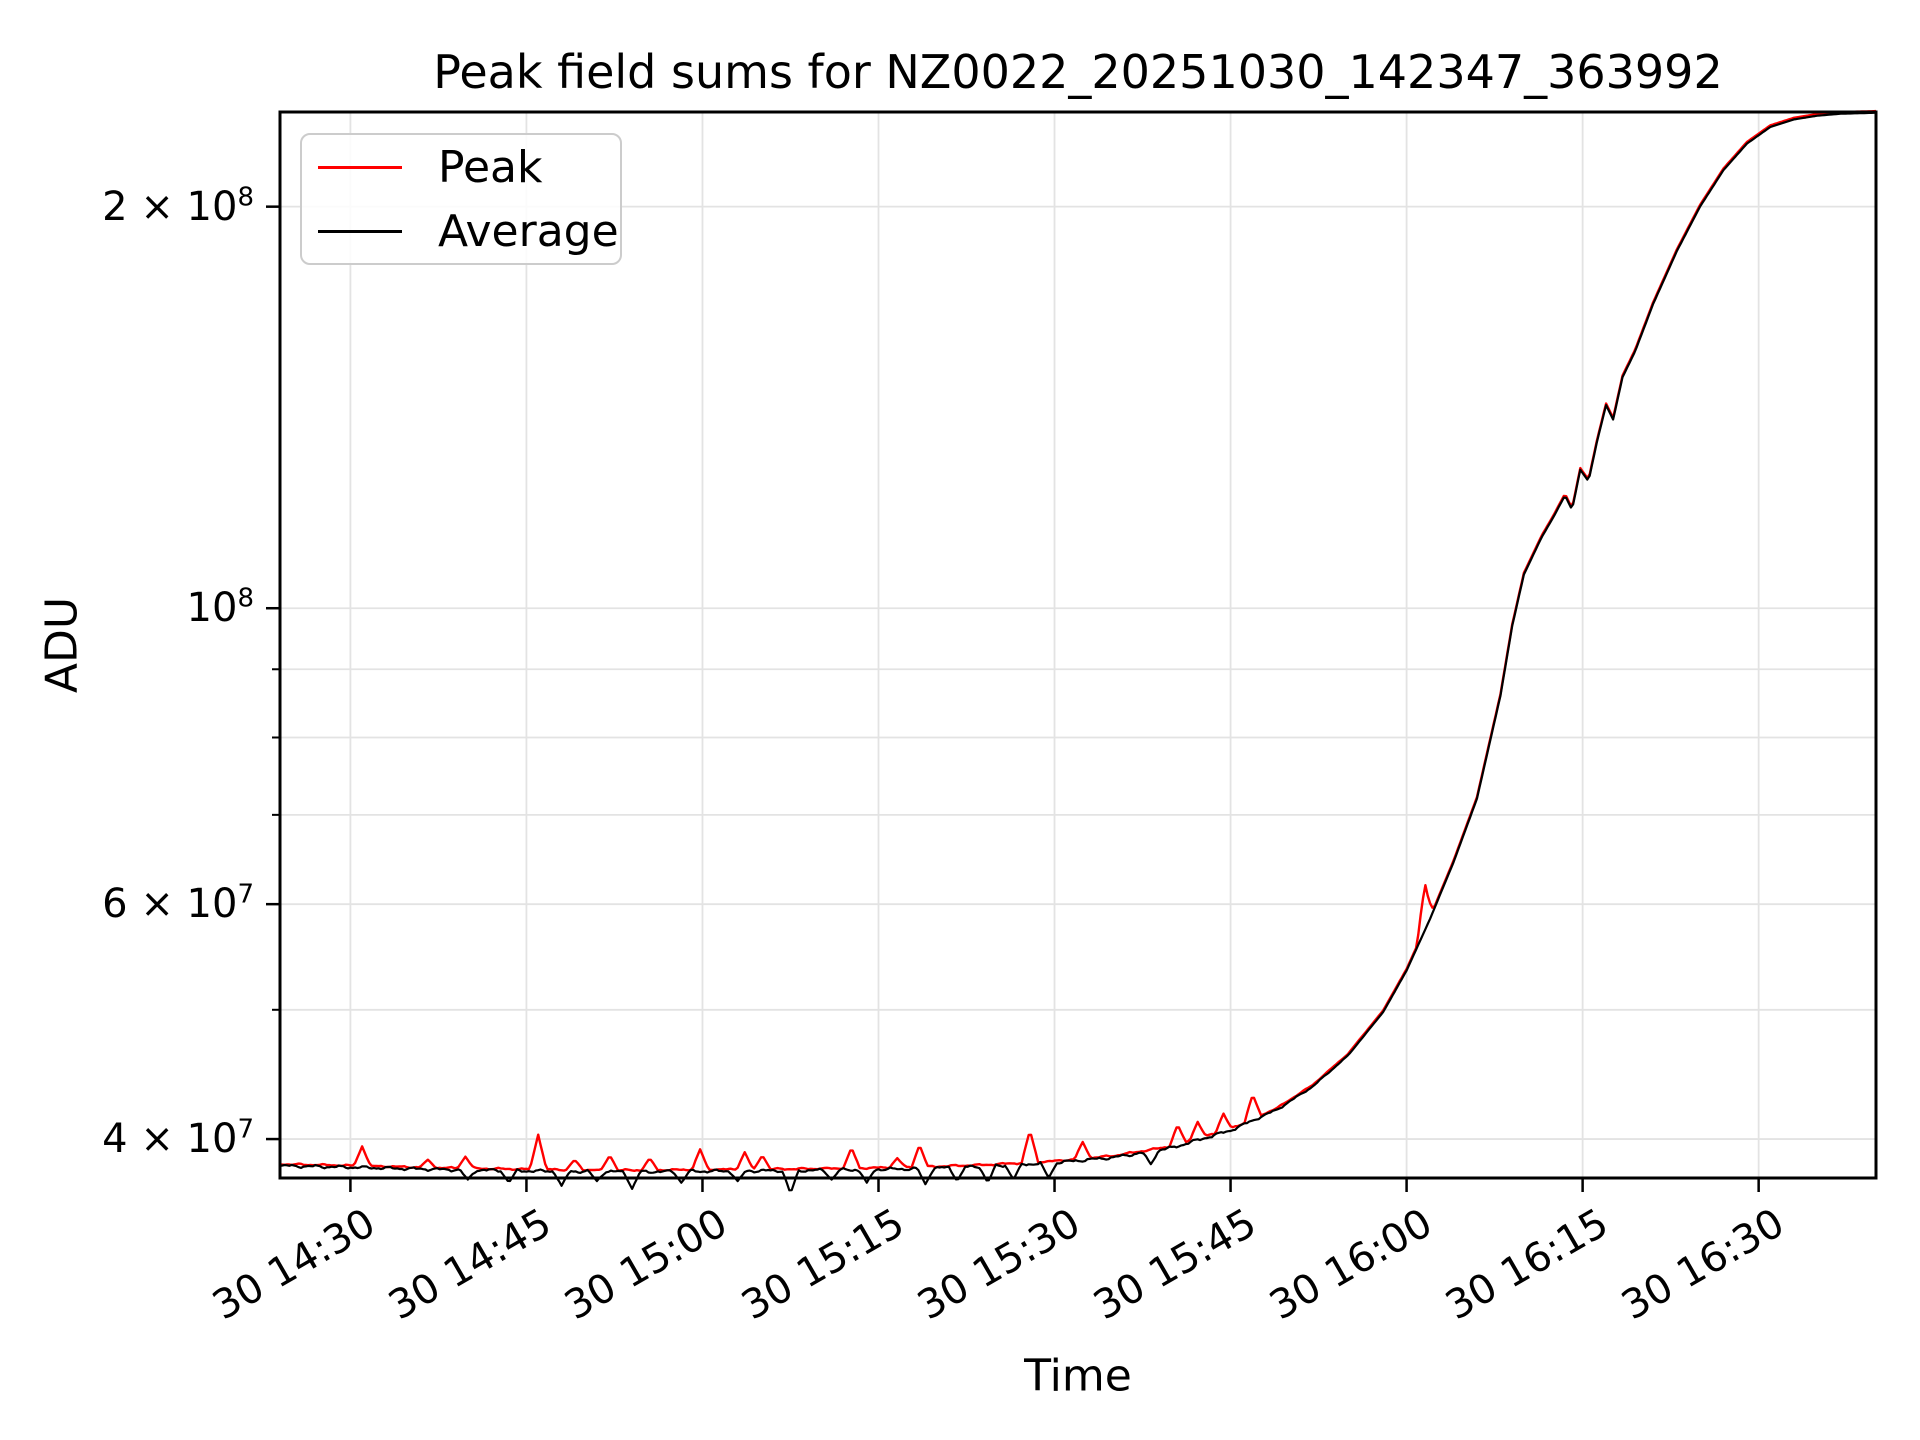  I want to click on legend-item-peak: Peak, so click(469, 167).